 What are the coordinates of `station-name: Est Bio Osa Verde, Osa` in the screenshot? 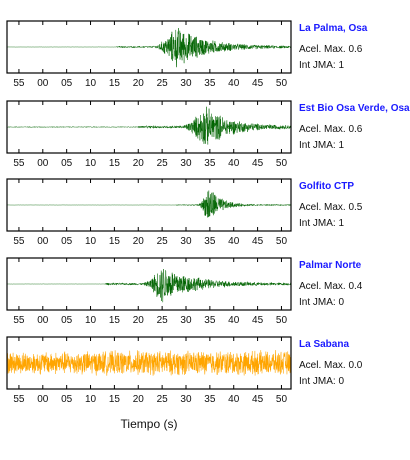 It's located at (354, 108).